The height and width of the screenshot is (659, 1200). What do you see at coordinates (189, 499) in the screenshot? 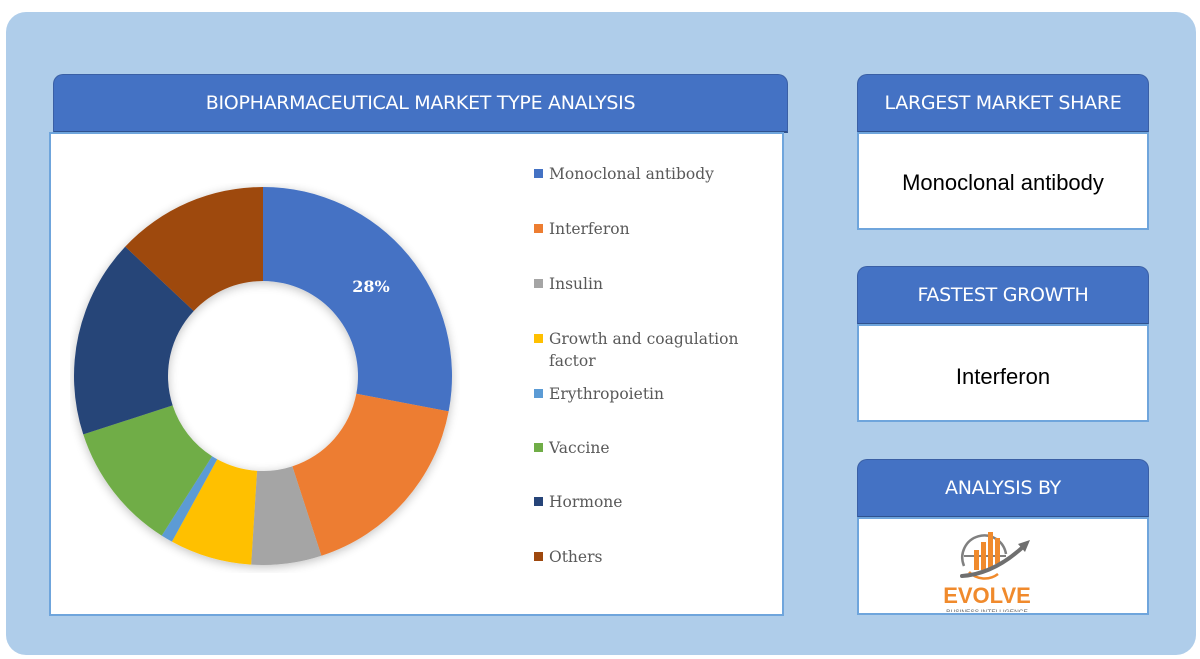
I see `donut-slice-erythropoietin` at bounding box center [189, 499].